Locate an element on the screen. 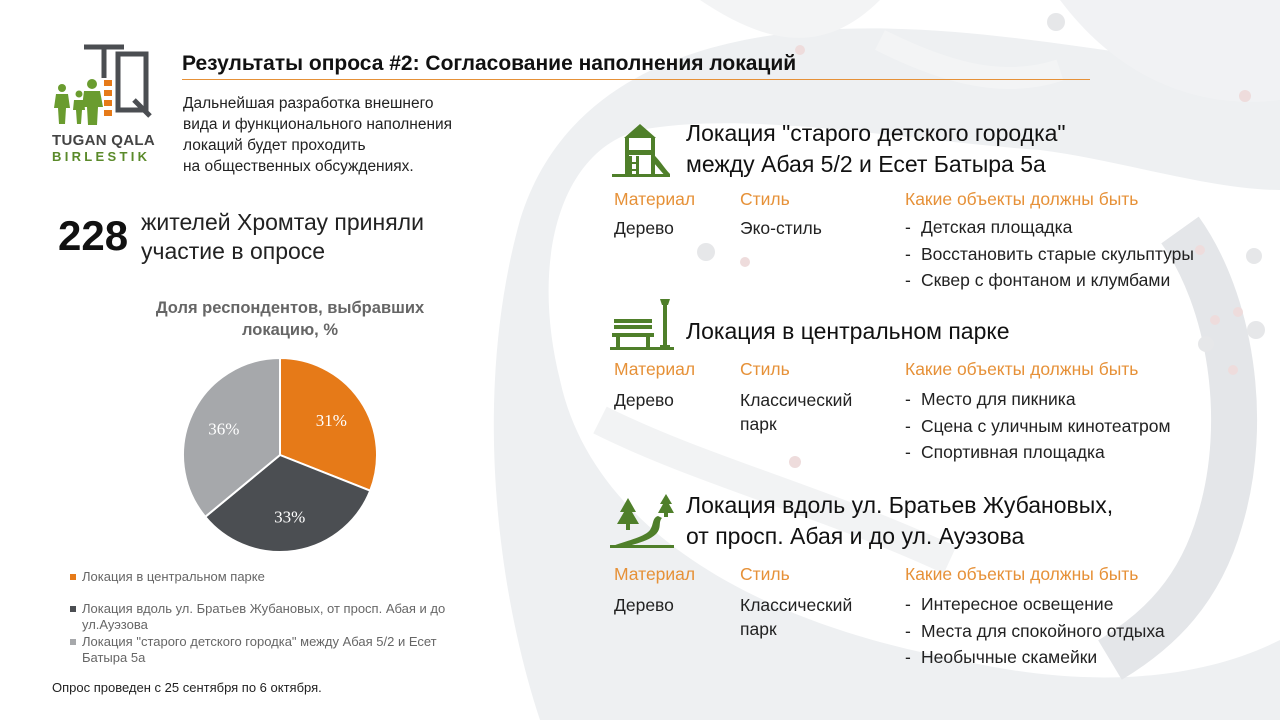 Image resolution: width=1280 pixels, height=720 pixels. pie-chart: 31% 33% 36% is located at coordinates (280, 454).